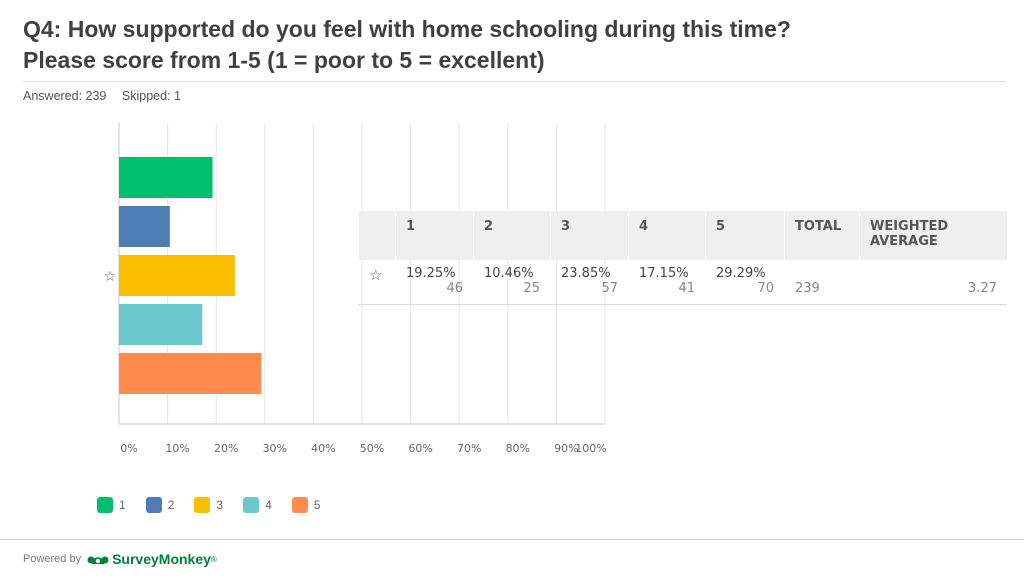 Image resolution: width=1024 pixels, height=576 pixels. Describe the element at coordinates (933, 282) in the screenshot. I see `table-cell-weighted-average: 3.27` at that location.